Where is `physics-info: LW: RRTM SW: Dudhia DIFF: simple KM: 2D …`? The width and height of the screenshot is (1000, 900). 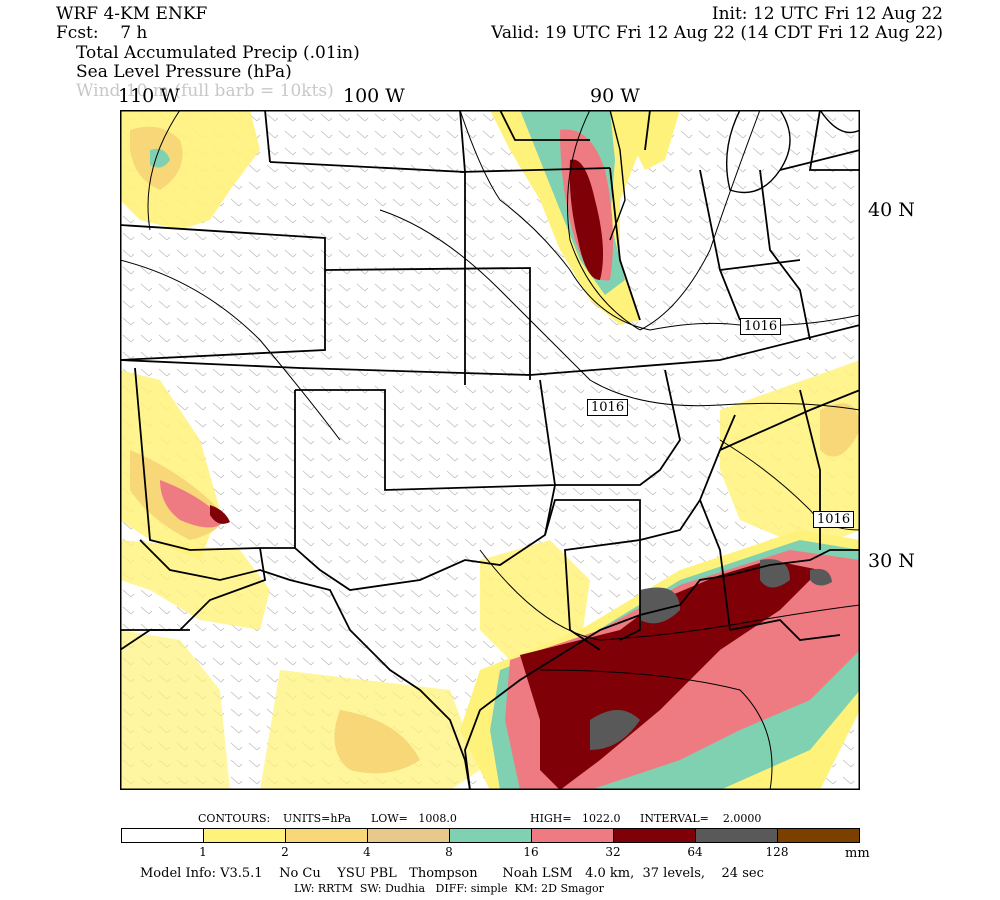 physics-info: LW: RRTM SW: Dudhia DIFF: simple KM: 2D … is located at coordinates (449, 888).